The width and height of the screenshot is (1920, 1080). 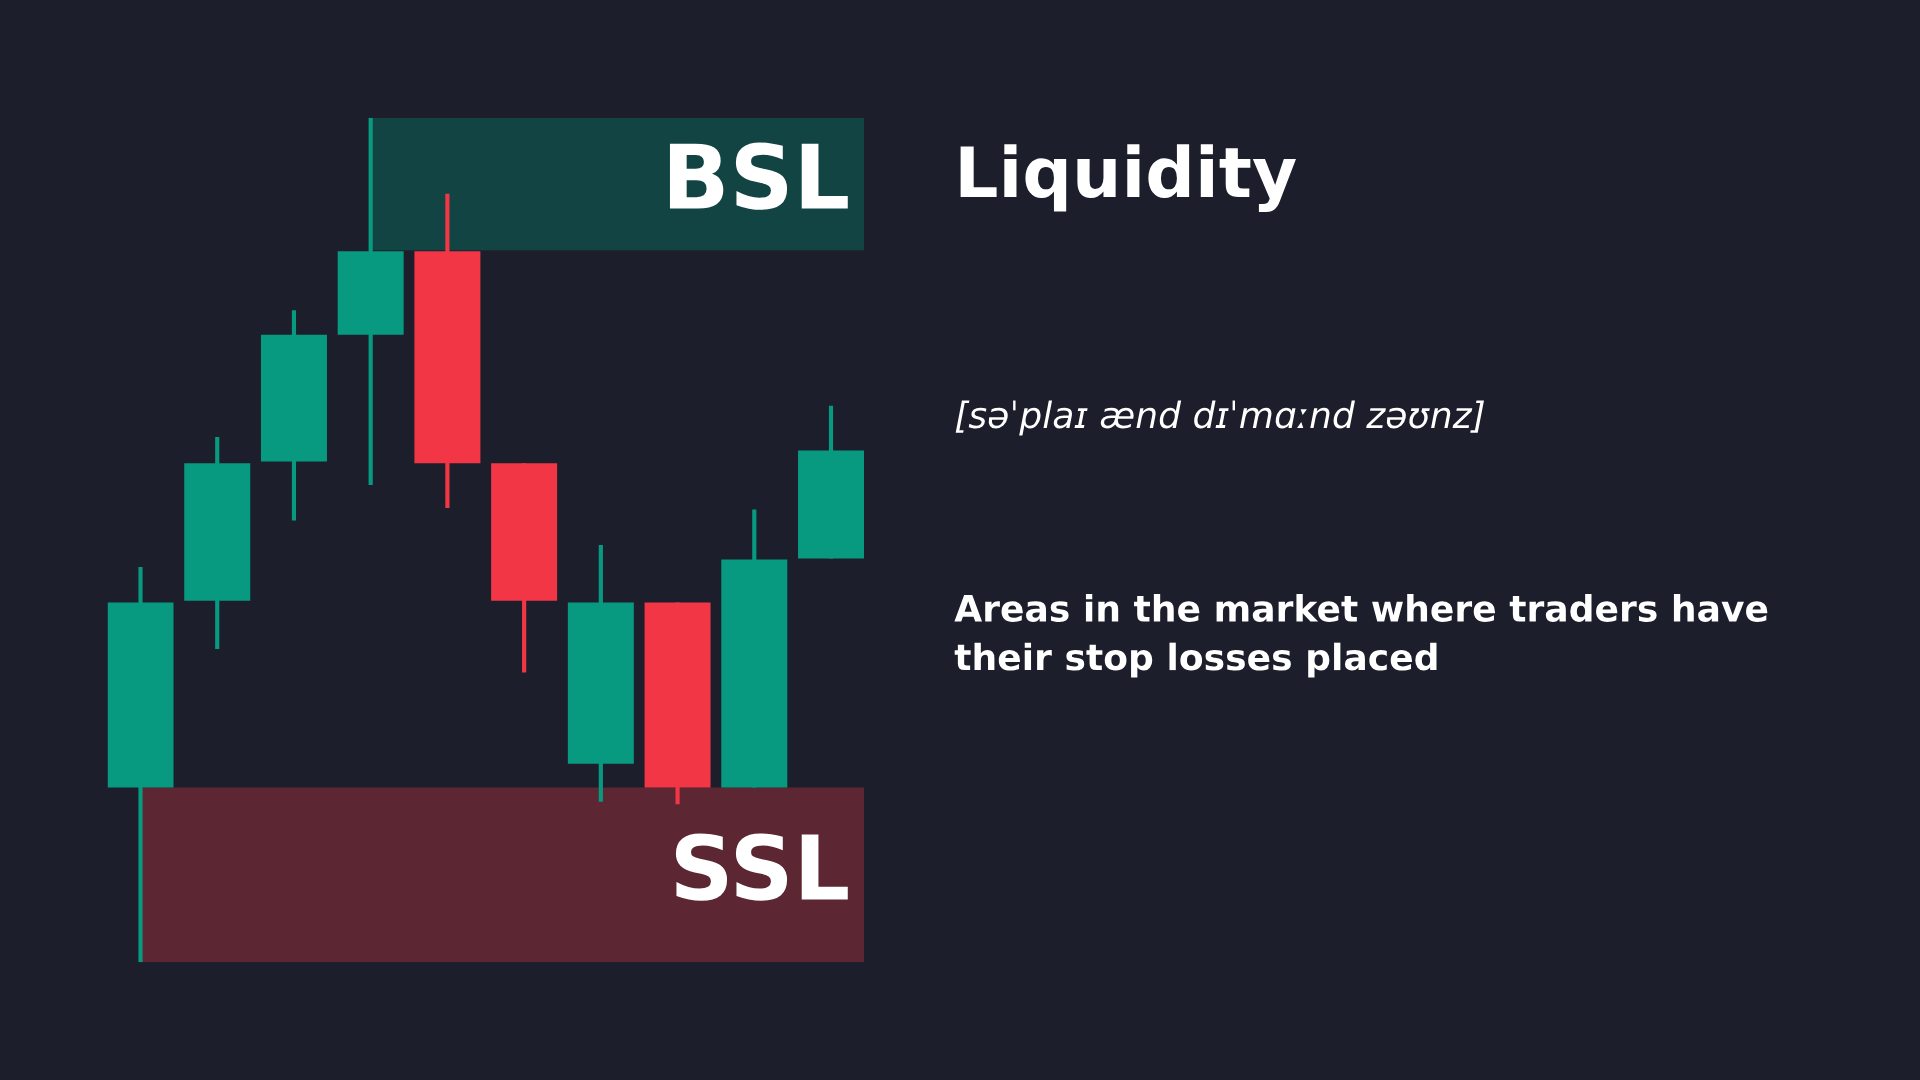 I want to click on band-label: SSL, so click(x=761, y=867).